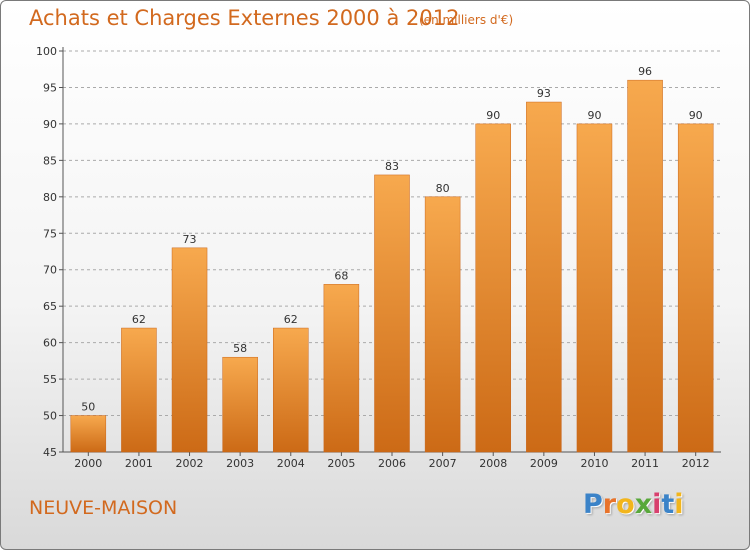  I want to click on chart-title: Achats et Charges Externes 2000 à 2012, so click(244, 18).